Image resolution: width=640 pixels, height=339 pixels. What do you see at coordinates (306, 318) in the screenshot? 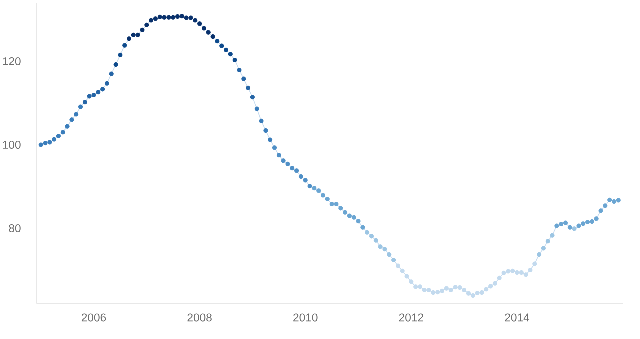
I see `x-tick-label: 2010` at bounding box center [306, 318].